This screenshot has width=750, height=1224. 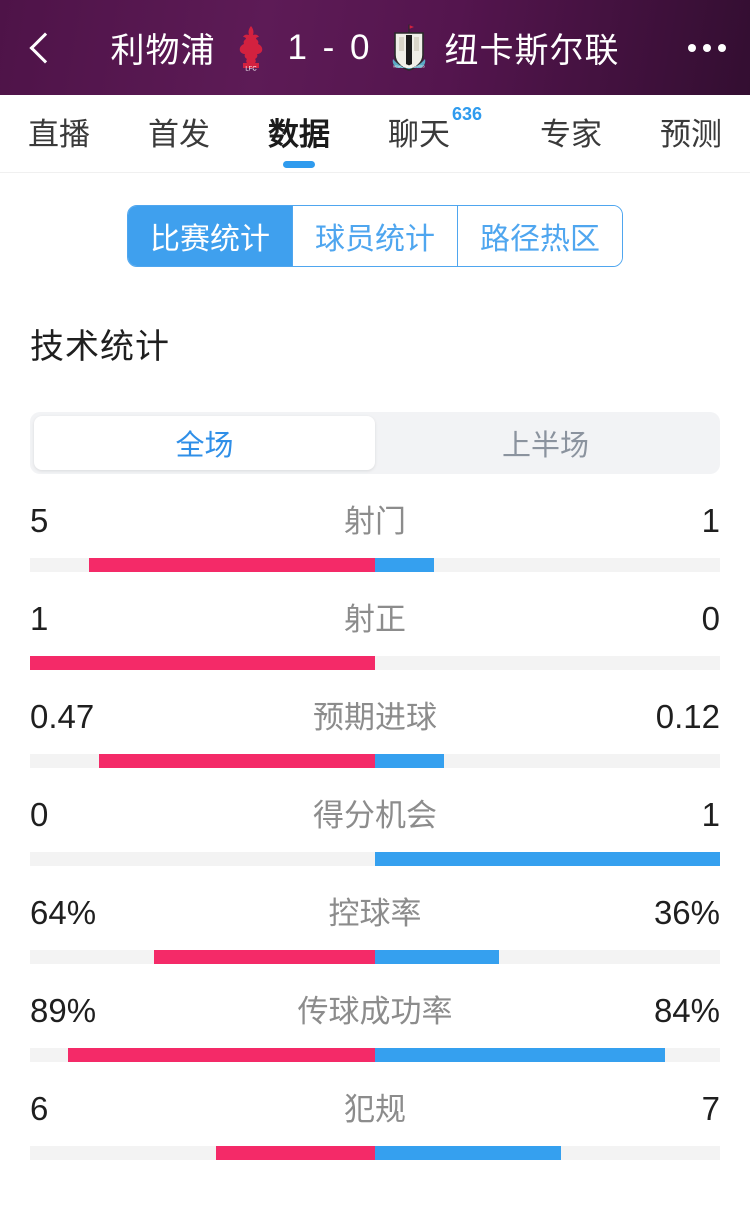 I want to click on stat-home-value: 64%, so click(x=63, y=912).